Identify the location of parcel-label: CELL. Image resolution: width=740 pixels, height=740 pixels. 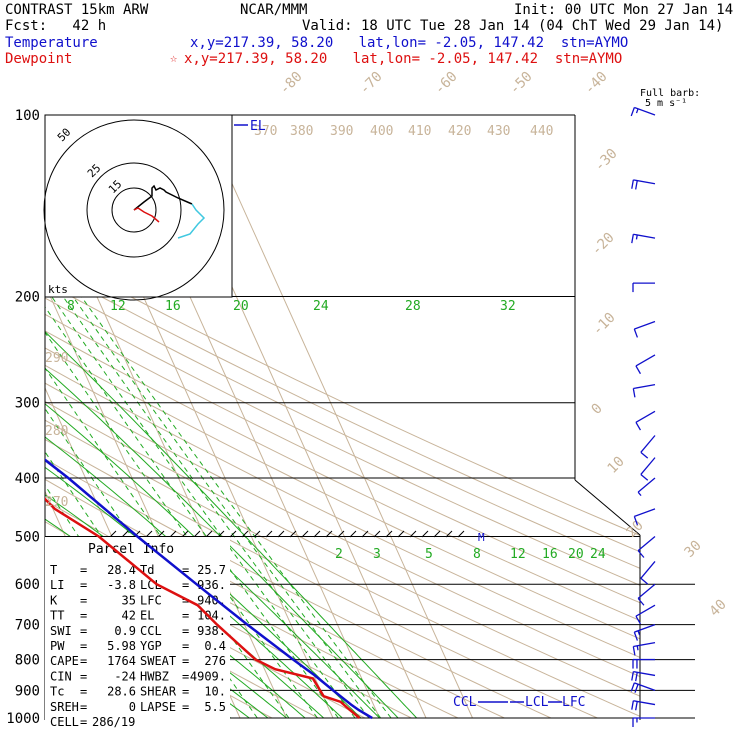
(64, 722).